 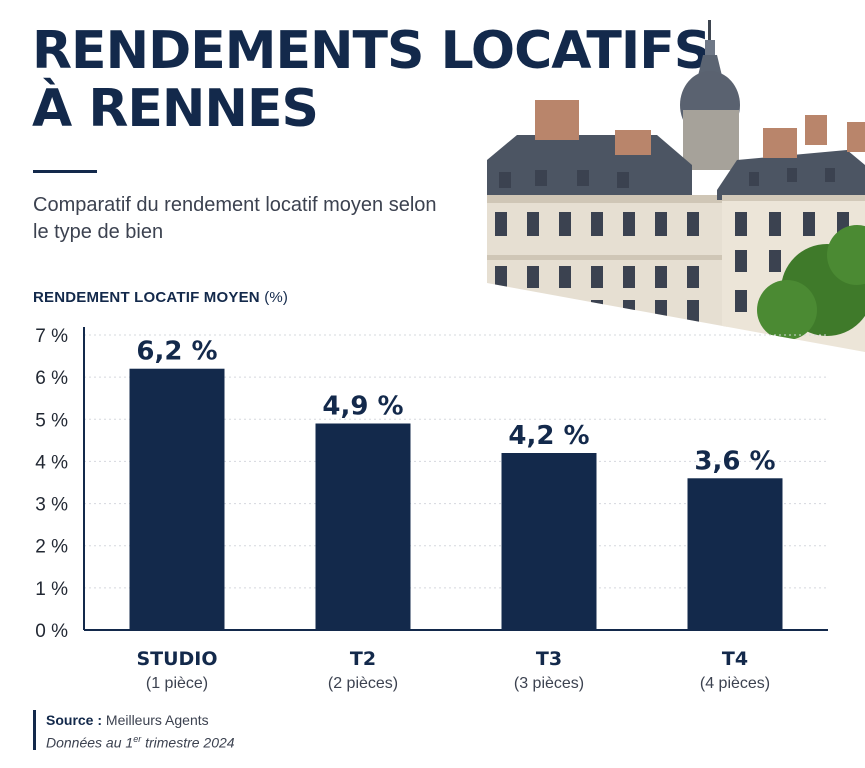 I want to click on y-tick-labels: 0 % 1 % 2 % 3 % 4 % 5 % 6 % 7 %, so click(x=51, y=484).